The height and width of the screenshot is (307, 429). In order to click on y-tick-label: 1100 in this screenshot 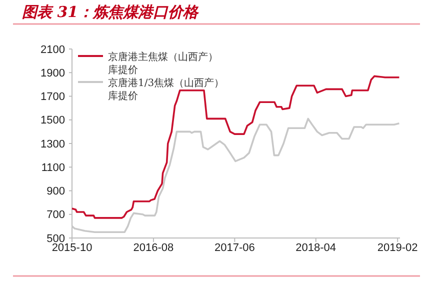, I will do `click(53, 168)`.